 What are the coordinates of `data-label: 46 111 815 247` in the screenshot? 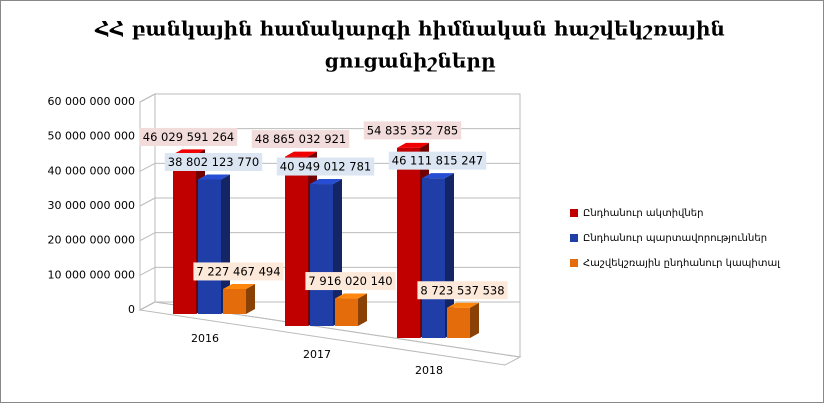 It's located at (437, 161).